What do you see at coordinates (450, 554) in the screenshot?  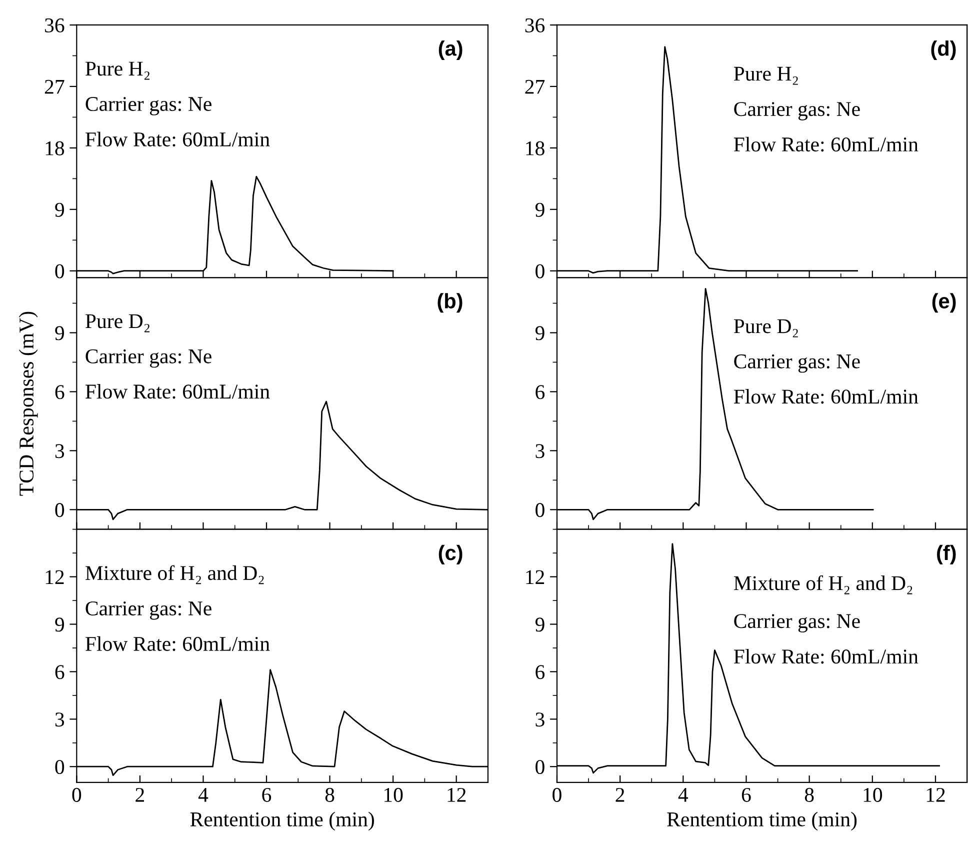 I see `annotation: (c)` at bounding box center [450, 554].